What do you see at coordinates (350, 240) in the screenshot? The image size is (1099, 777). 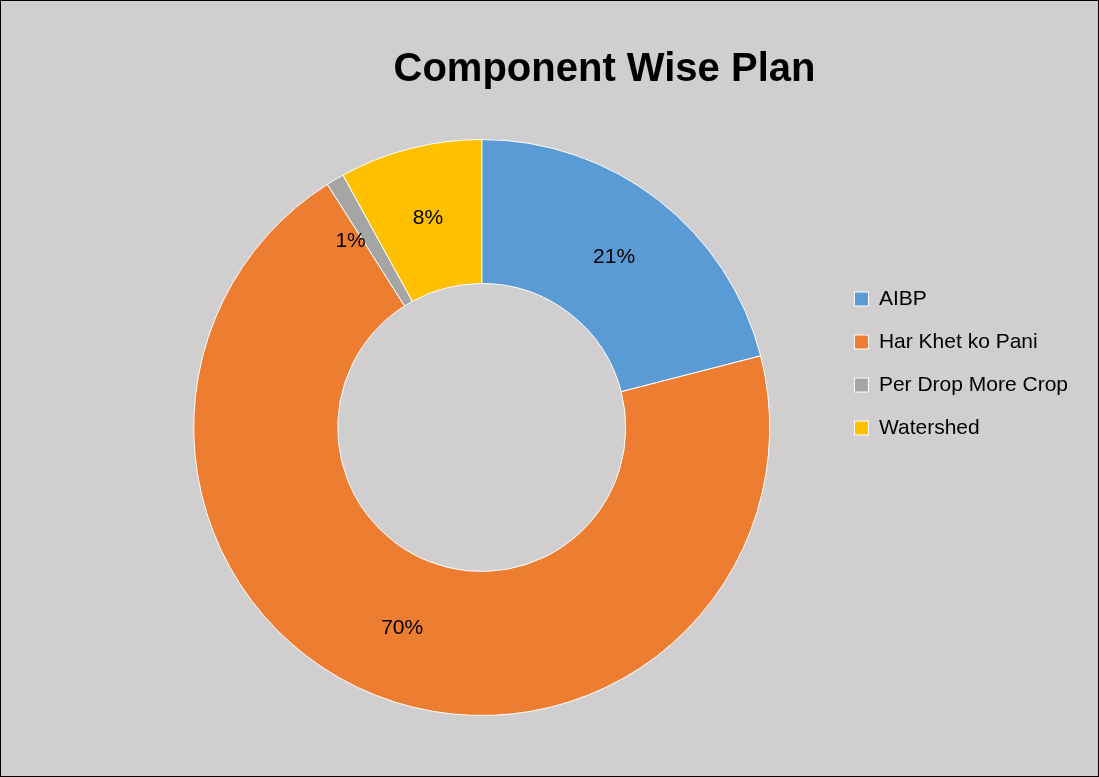 I see `data-label: 1%` at bounding box center [350, 240].